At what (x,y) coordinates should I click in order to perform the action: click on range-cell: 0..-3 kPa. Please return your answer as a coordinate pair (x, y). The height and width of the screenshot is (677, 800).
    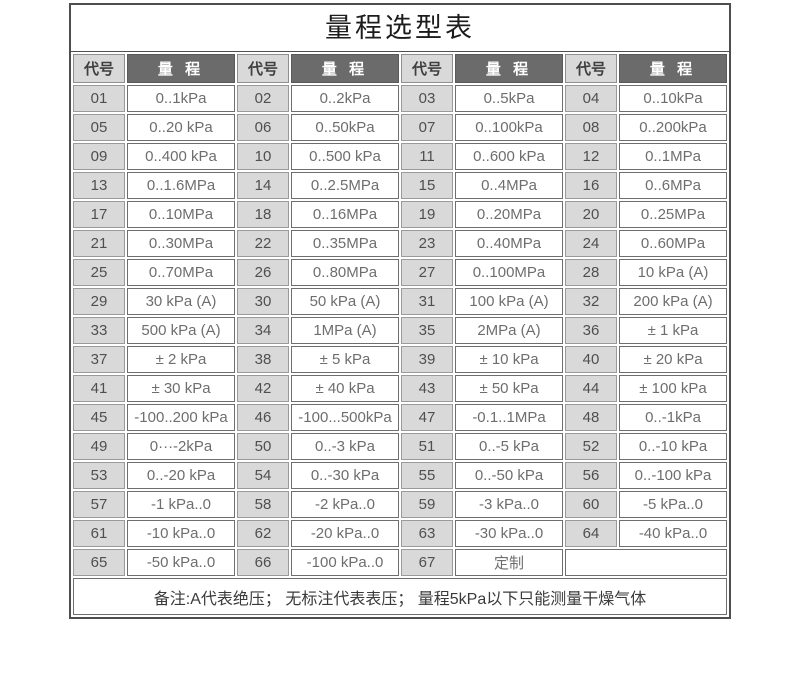
    Looking at the image, I should click on (345, 446).